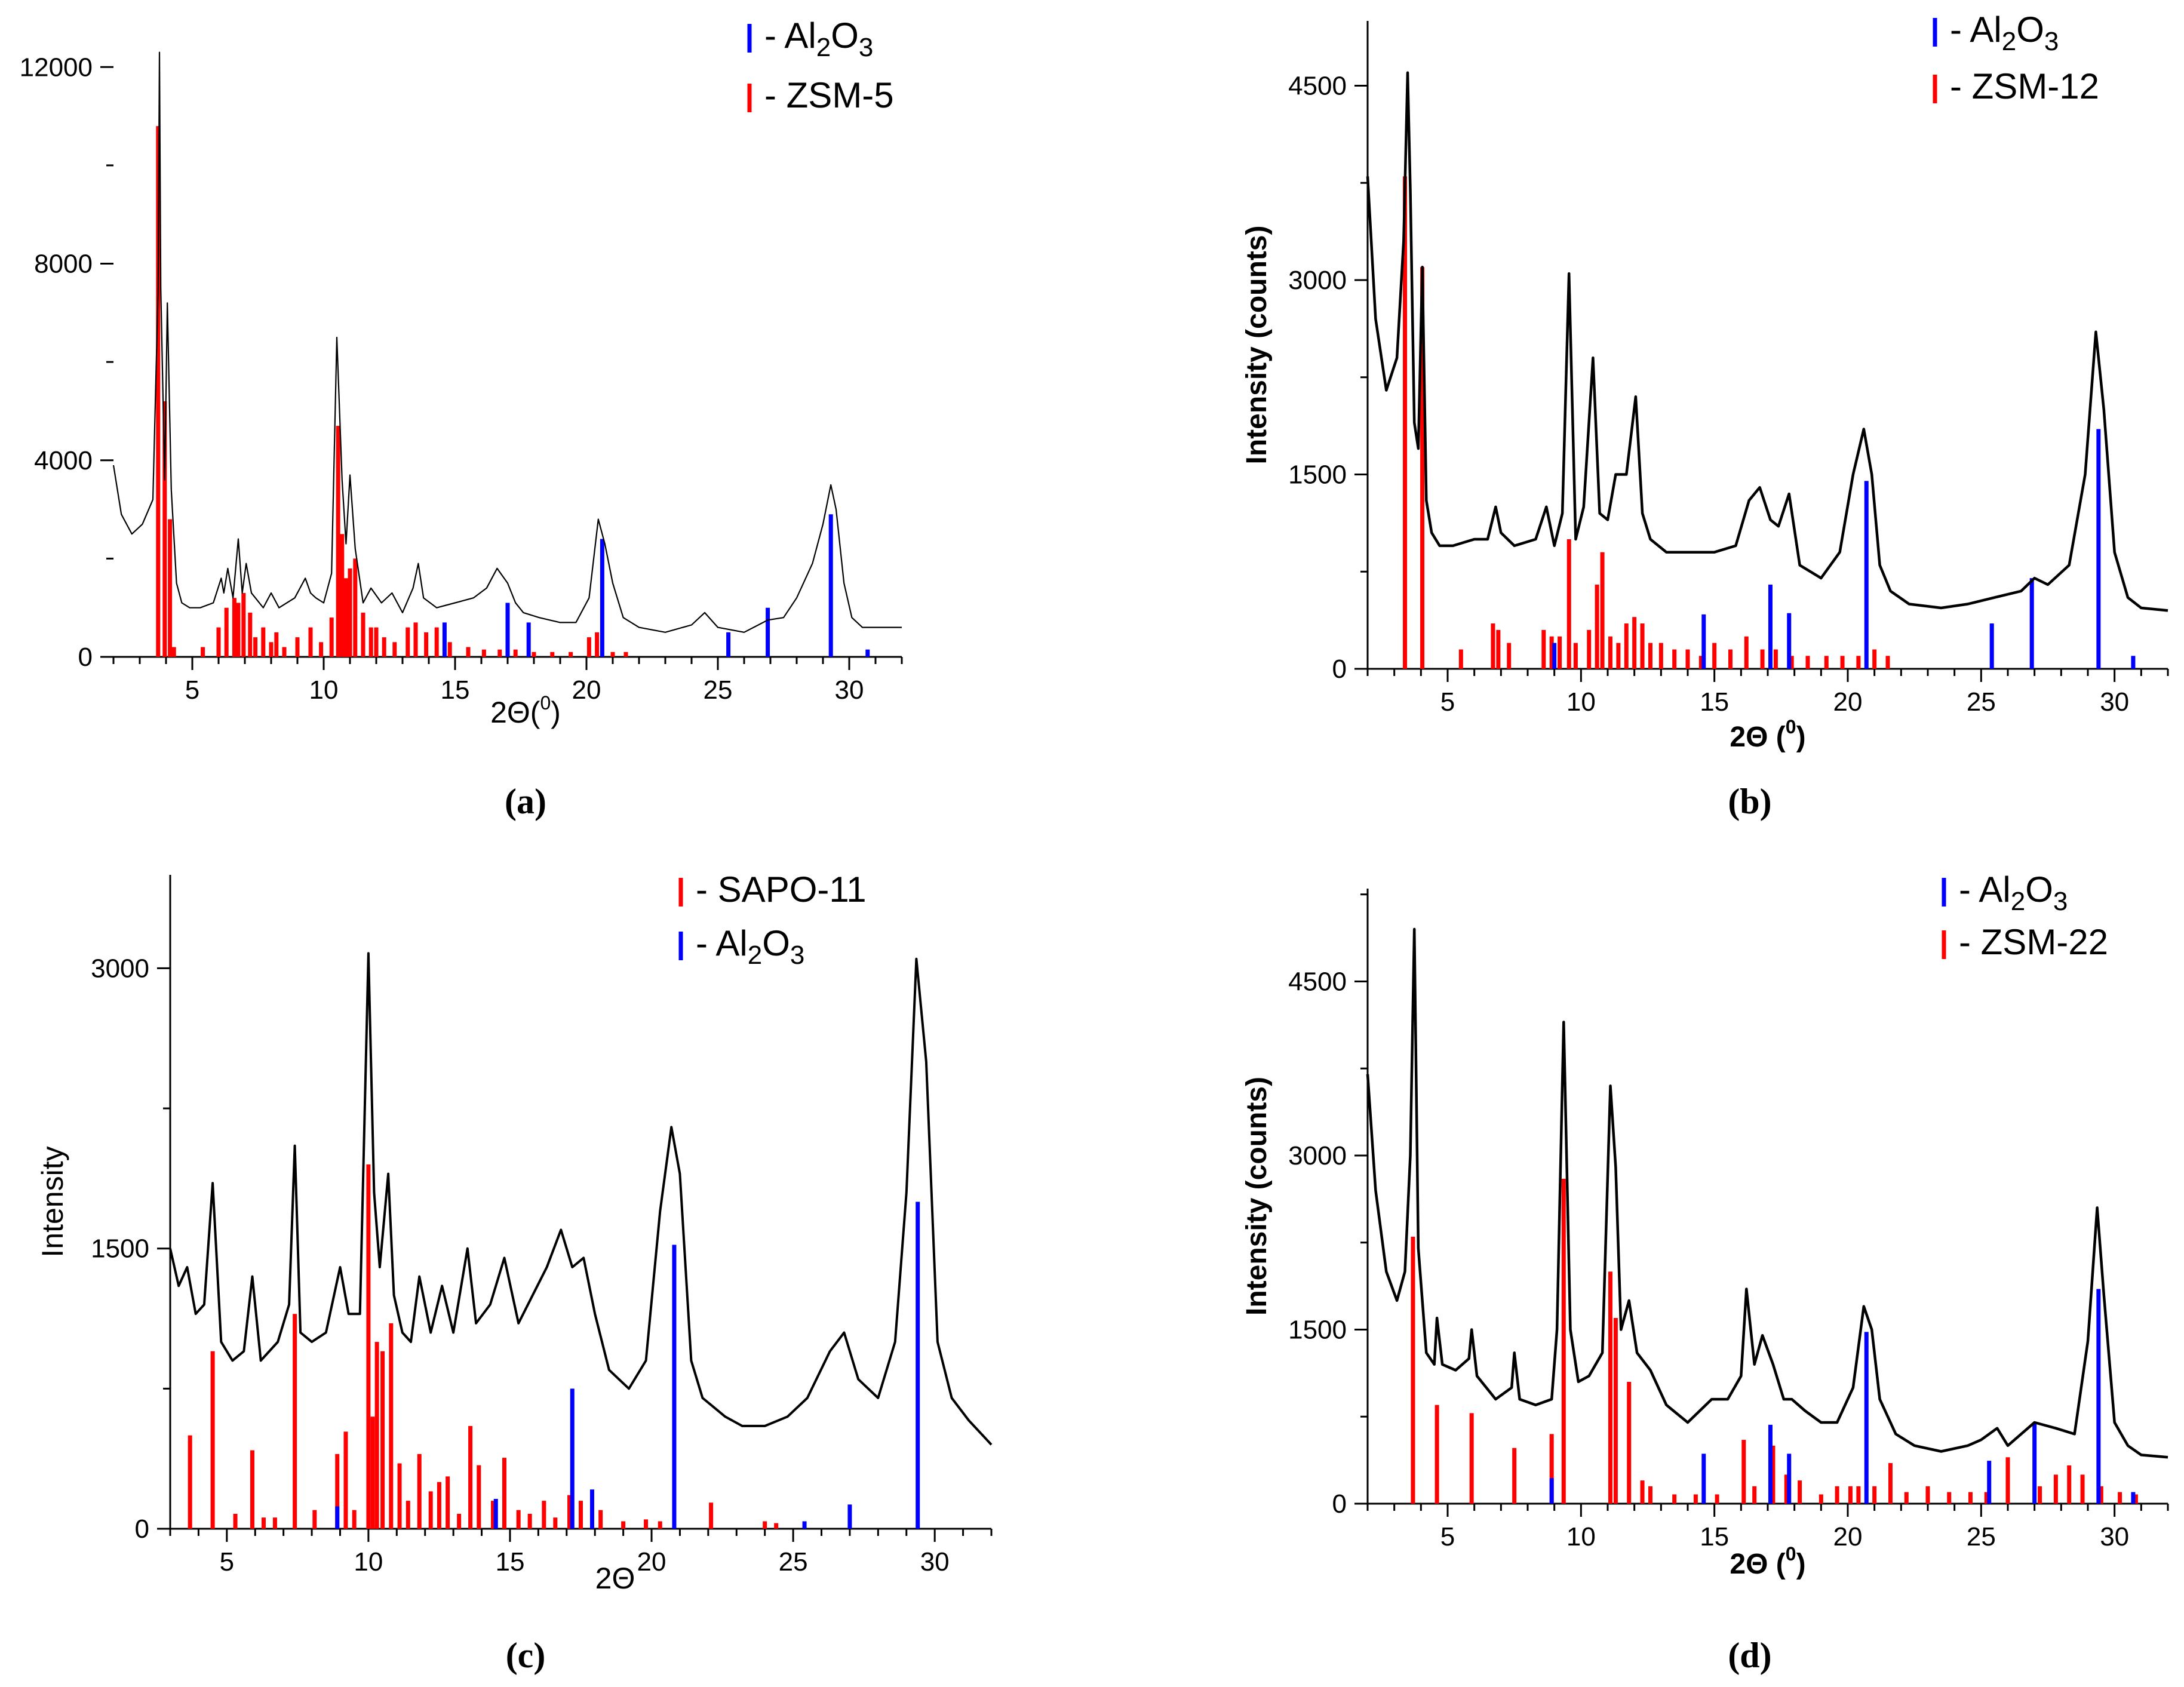 Image resolution: width=2184 pixels, height=1687 pixels. I want to click on panel-a-x-tick-label: 15, so click(455, 690).